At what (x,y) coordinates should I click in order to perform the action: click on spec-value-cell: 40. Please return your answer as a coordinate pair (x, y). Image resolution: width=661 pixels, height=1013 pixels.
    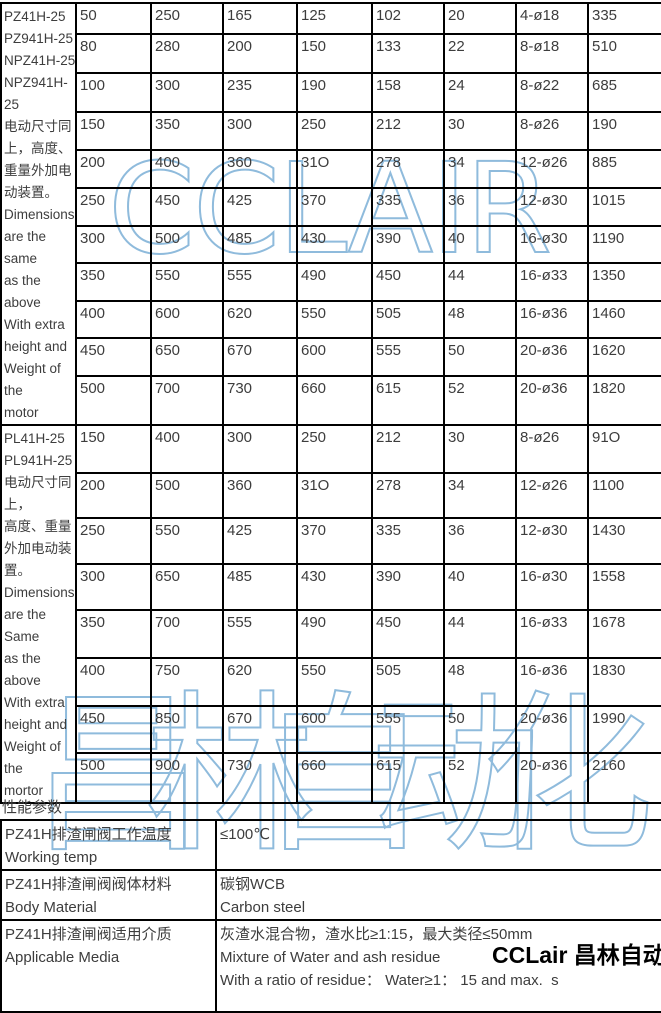
    Looking at the image, I should click on (480, 245).